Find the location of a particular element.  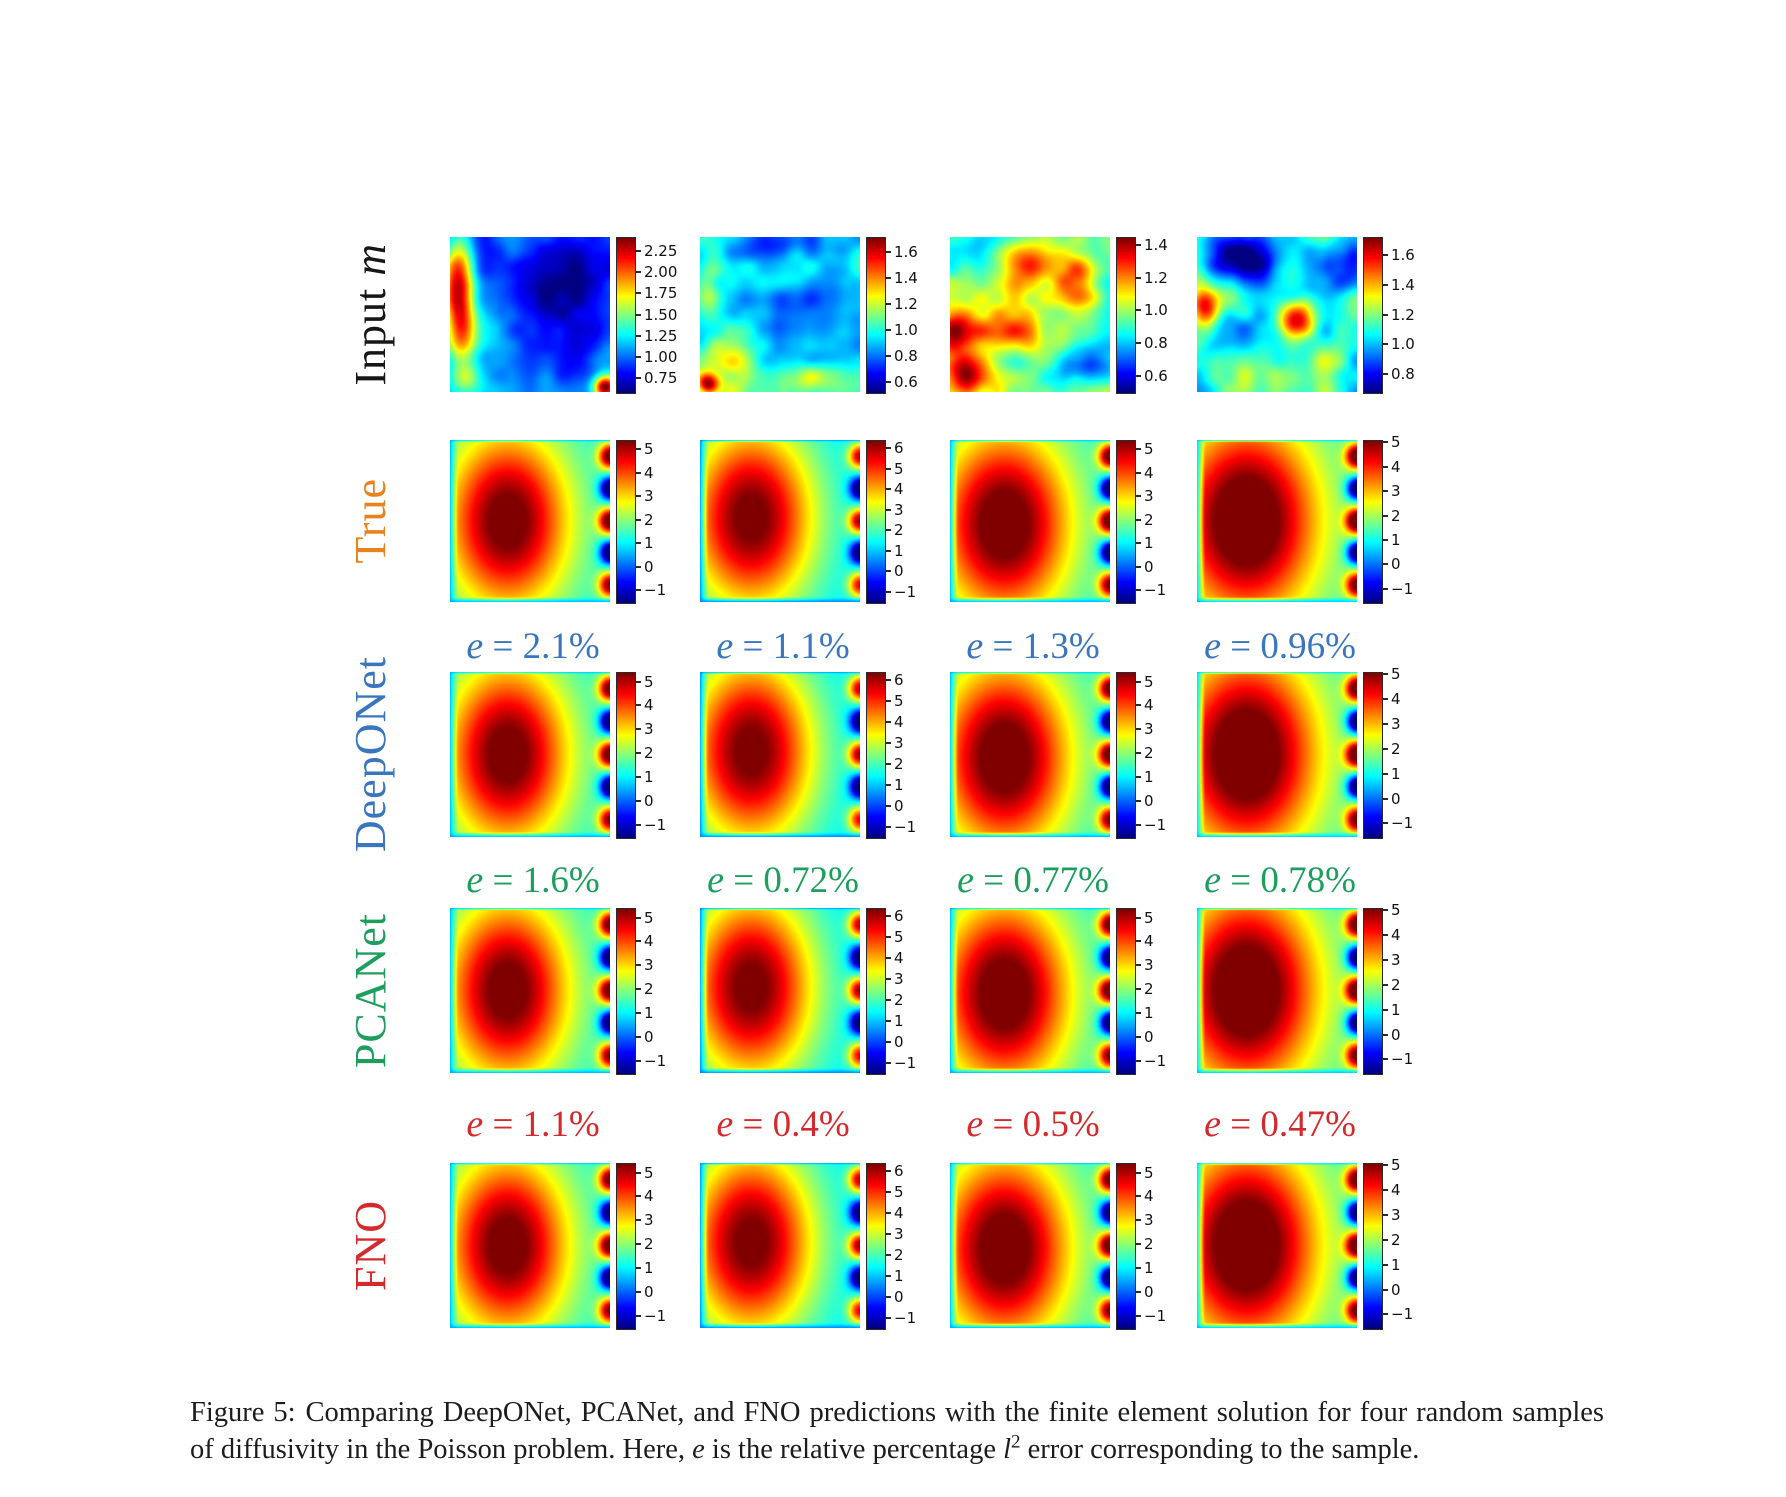

fno-error-label-3: e = 0.5% is located at coordinates (1033, 1124).